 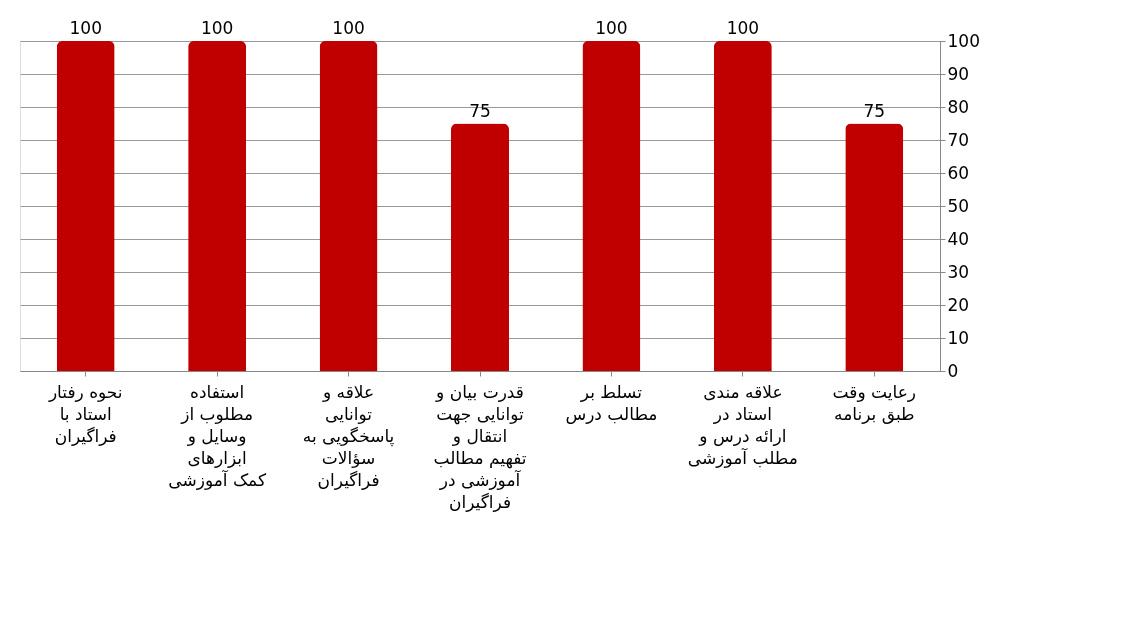 What do you see at coordinates (874, 402) in the screenshot?
I see `x-tick-label: رعایت وقت طبق برنامه` at bounding box center [874, 402].